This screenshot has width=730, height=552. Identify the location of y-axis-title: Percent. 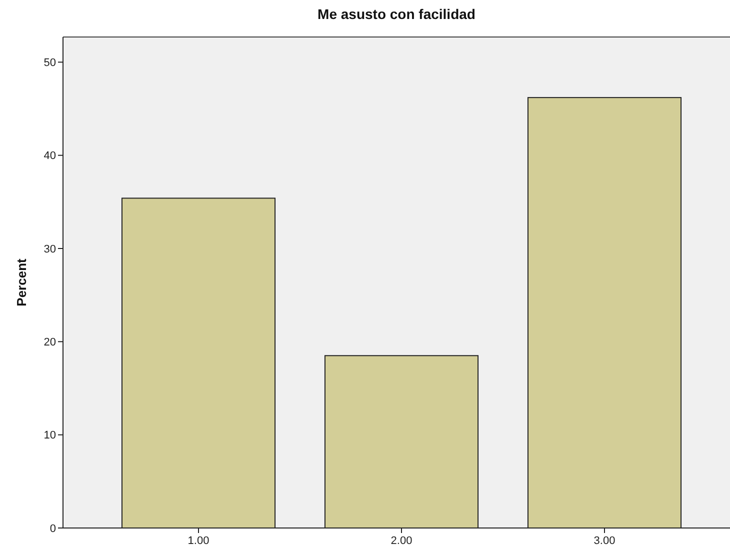
(21, 282).